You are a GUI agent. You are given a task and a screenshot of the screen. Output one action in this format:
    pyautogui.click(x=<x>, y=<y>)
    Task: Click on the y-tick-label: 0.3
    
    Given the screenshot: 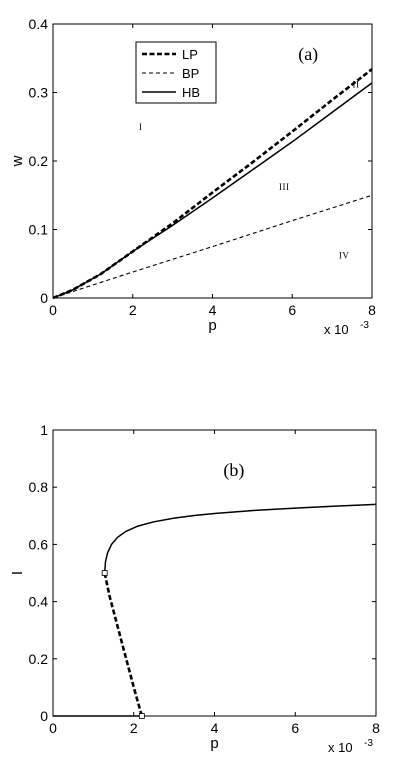 What is the action you would take?
    pyautogui.click(x=39, y=93)
    